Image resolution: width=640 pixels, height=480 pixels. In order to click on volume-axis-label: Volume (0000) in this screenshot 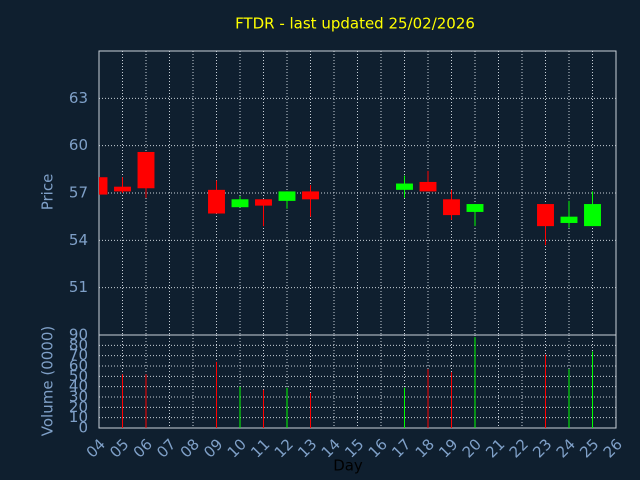, I will do `click(48, 381)`.